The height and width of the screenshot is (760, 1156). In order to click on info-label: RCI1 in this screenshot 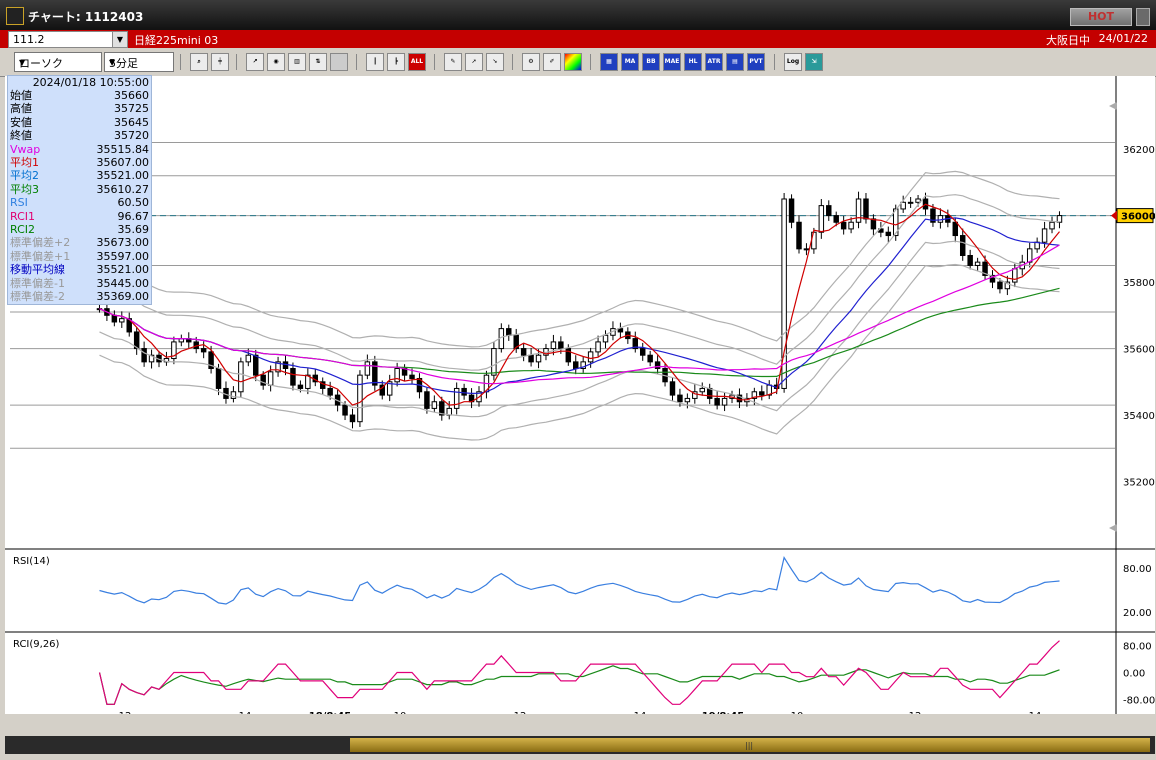, I will do `click(23, 216)`.